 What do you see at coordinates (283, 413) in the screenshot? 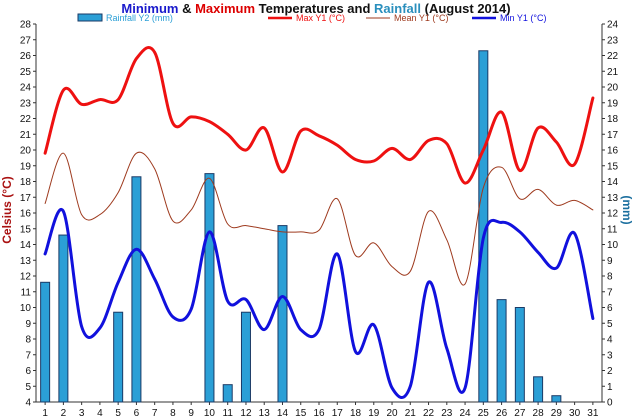
I see `x-tick-label: 14` at bounding box center [283, 413].